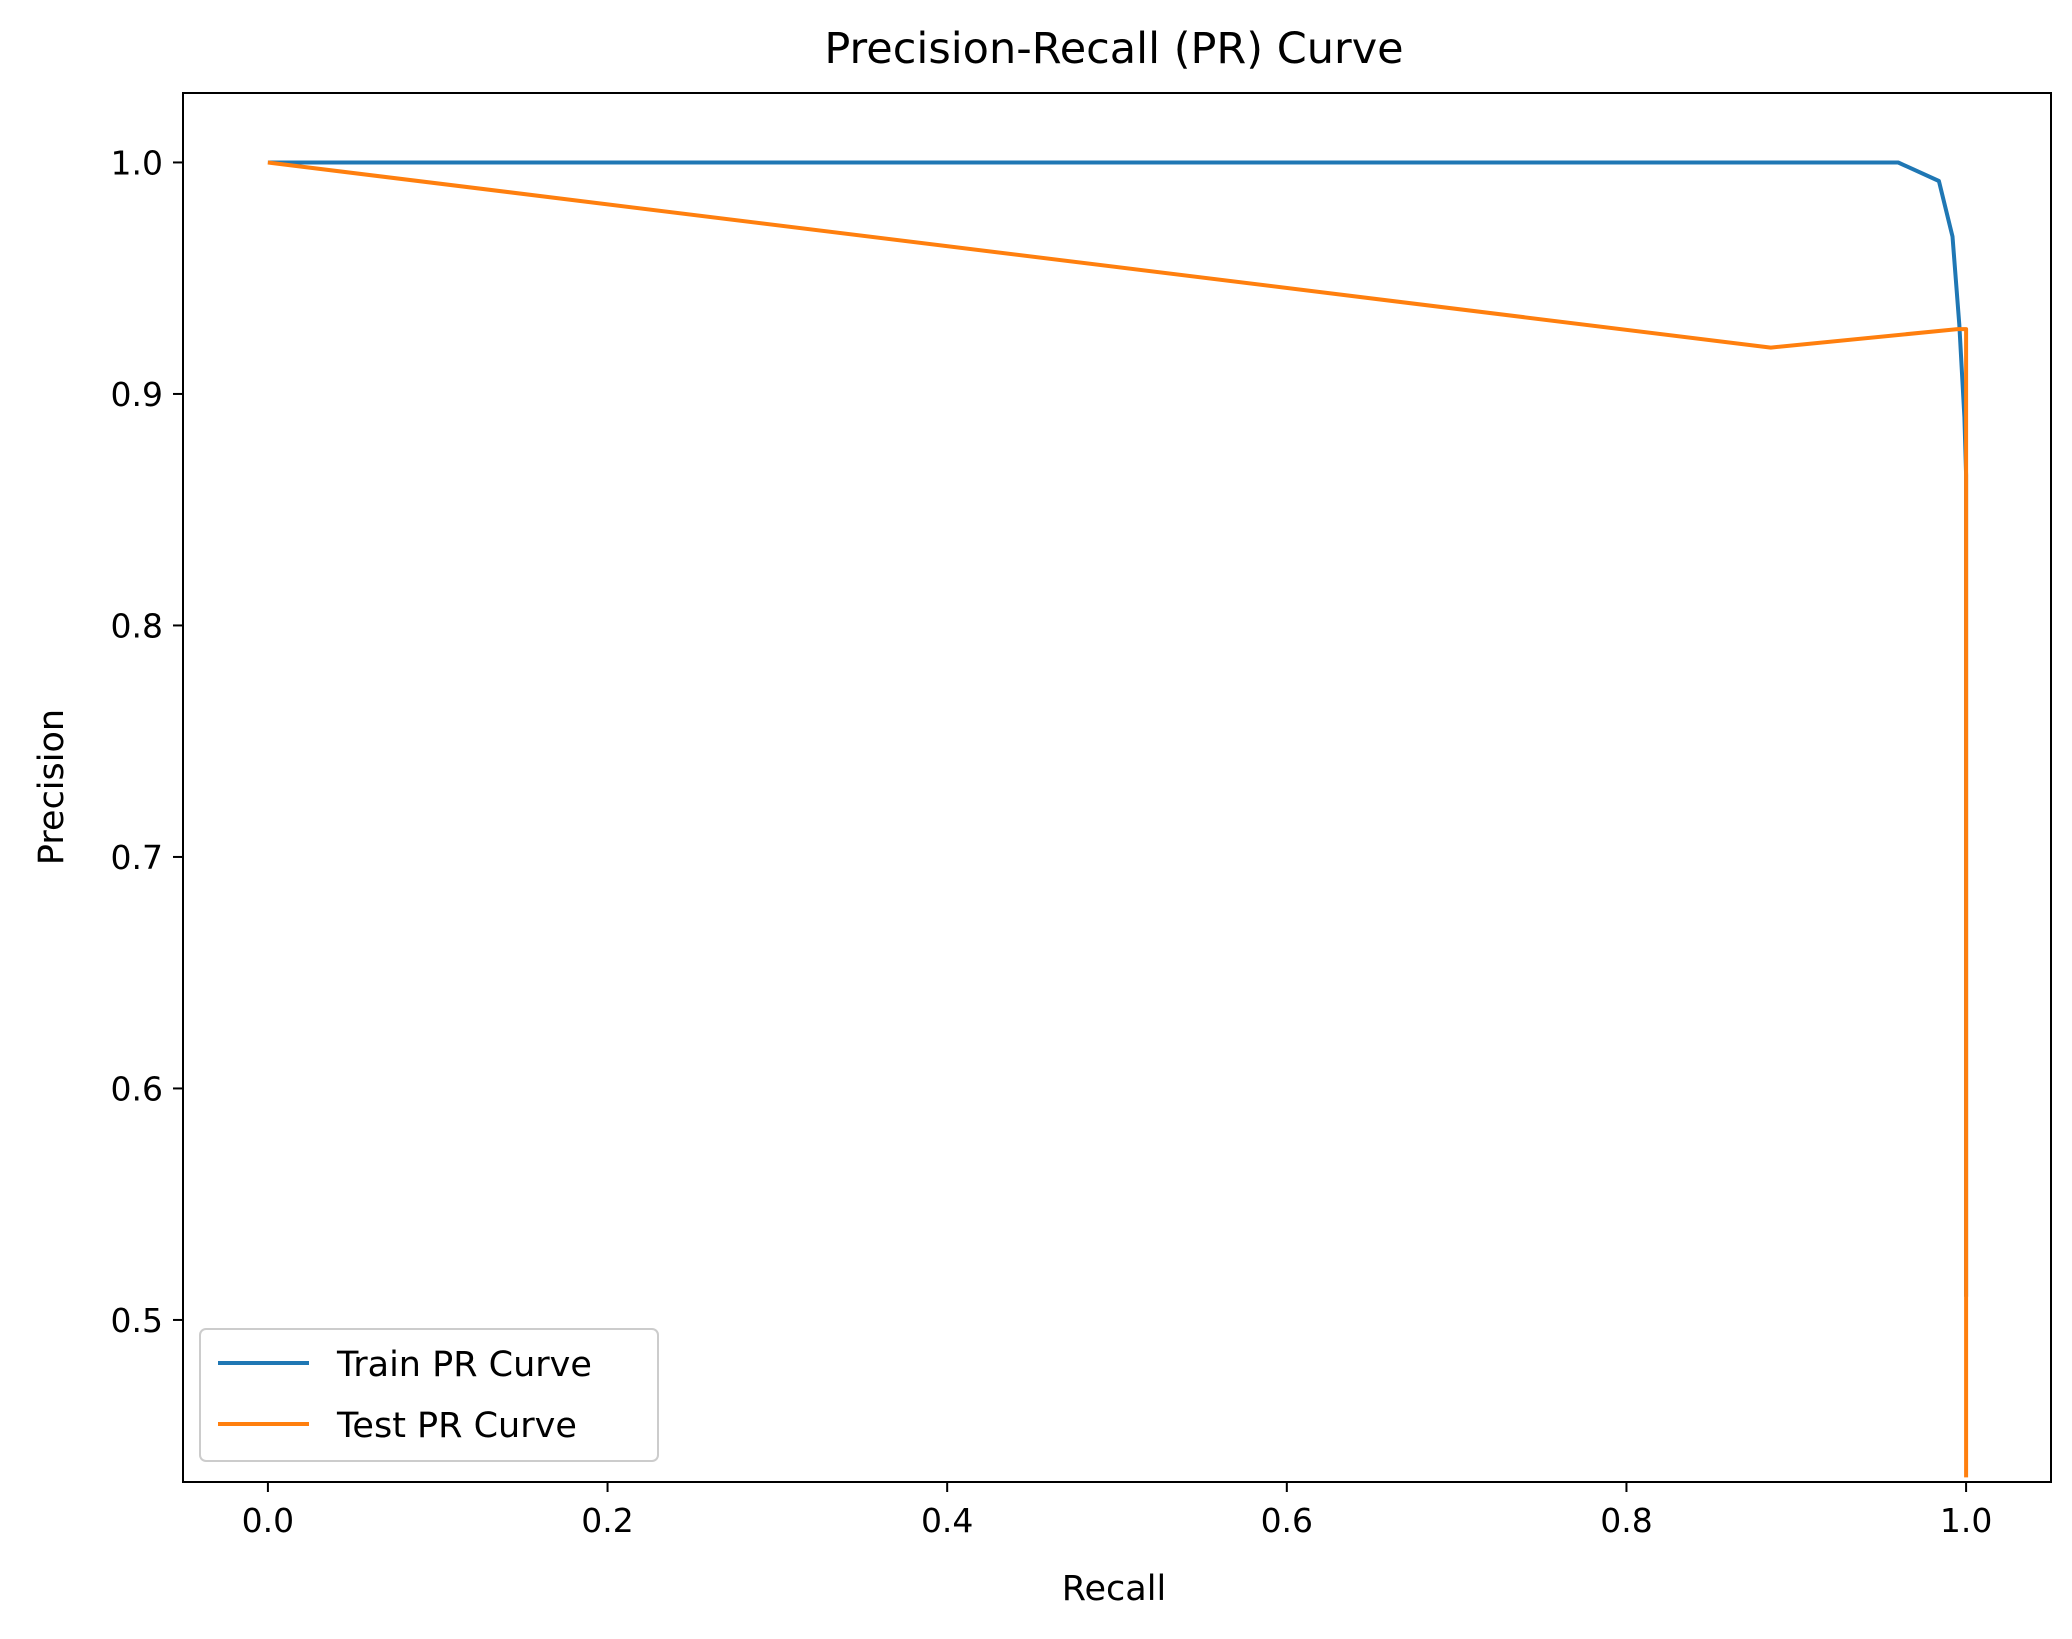  Describe the element at coordinates (137, 1320) in the screenshot. I see `y-tick-label: 0.5` at that location.